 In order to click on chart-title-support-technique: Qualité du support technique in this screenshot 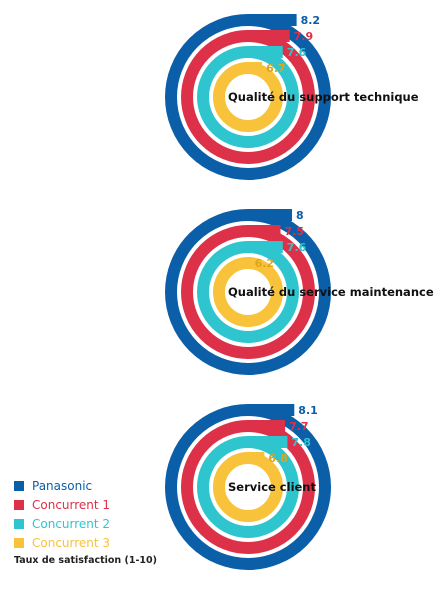, I will do `click(323, 97)`.